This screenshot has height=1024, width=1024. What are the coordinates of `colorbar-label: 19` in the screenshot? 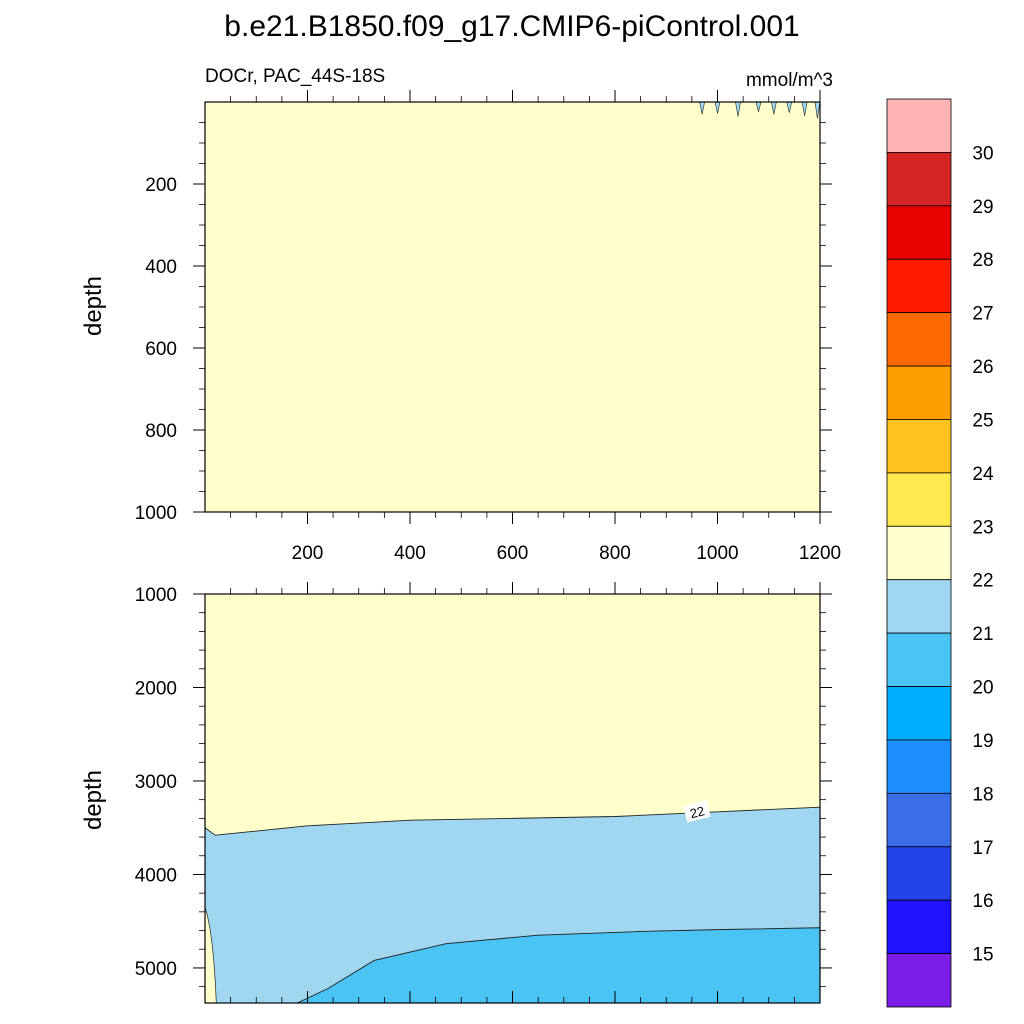 It's located at (982, 741).